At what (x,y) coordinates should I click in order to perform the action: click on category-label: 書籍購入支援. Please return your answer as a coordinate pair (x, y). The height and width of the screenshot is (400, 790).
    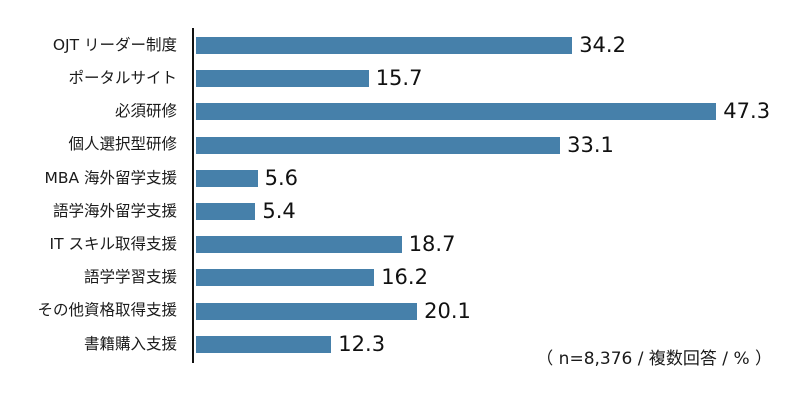
    Looking at the image, I should click on (130, 343).